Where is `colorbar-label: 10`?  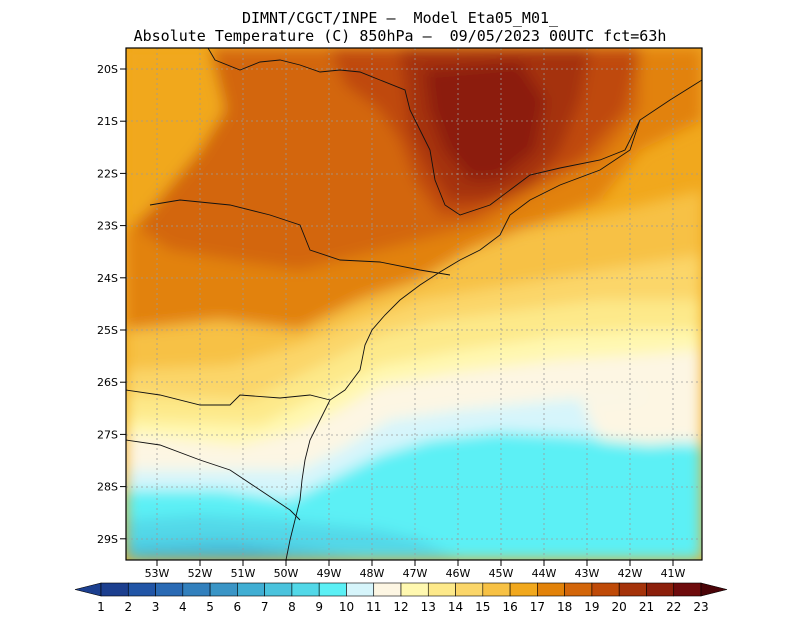
colorbar-label: 10 is located at coordinates (346, 607).